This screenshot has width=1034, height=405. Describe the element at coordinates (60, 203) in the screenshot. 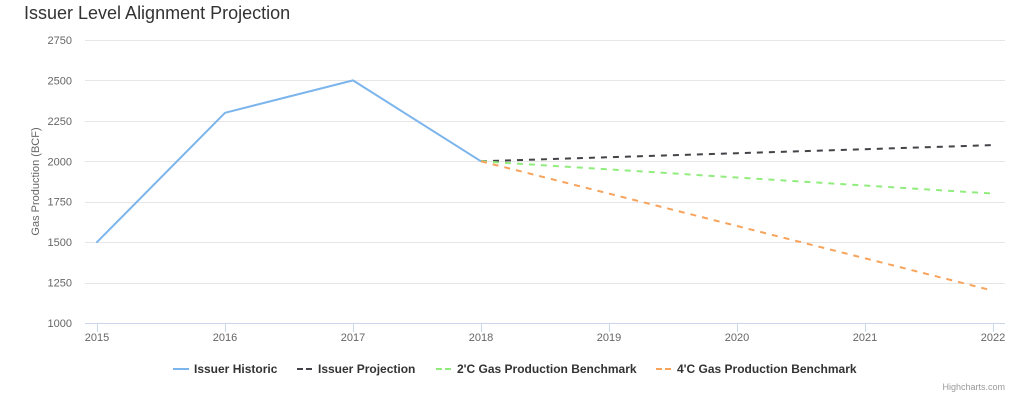

I see `y-tick-label: 1750` at that location.